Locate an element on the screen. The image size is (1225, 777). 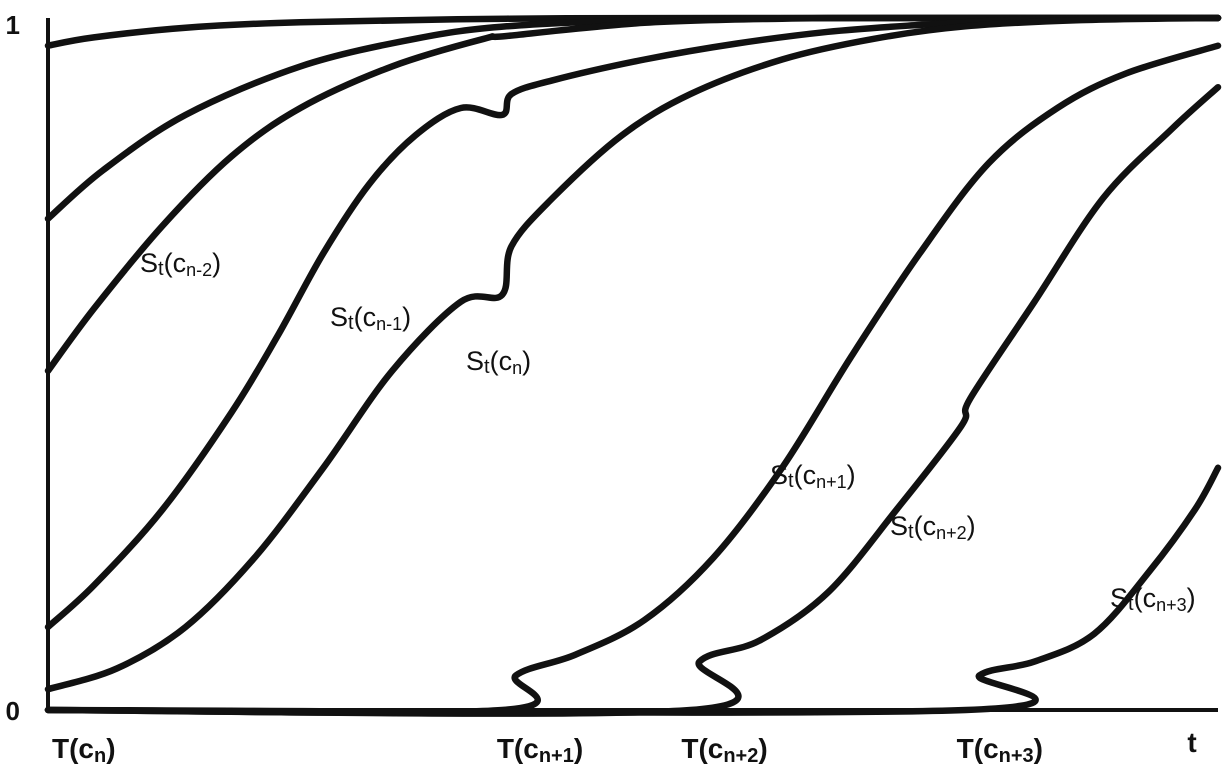
x-tick-label-nplus1: T(cn+1) is located at coordinates (540, 750).